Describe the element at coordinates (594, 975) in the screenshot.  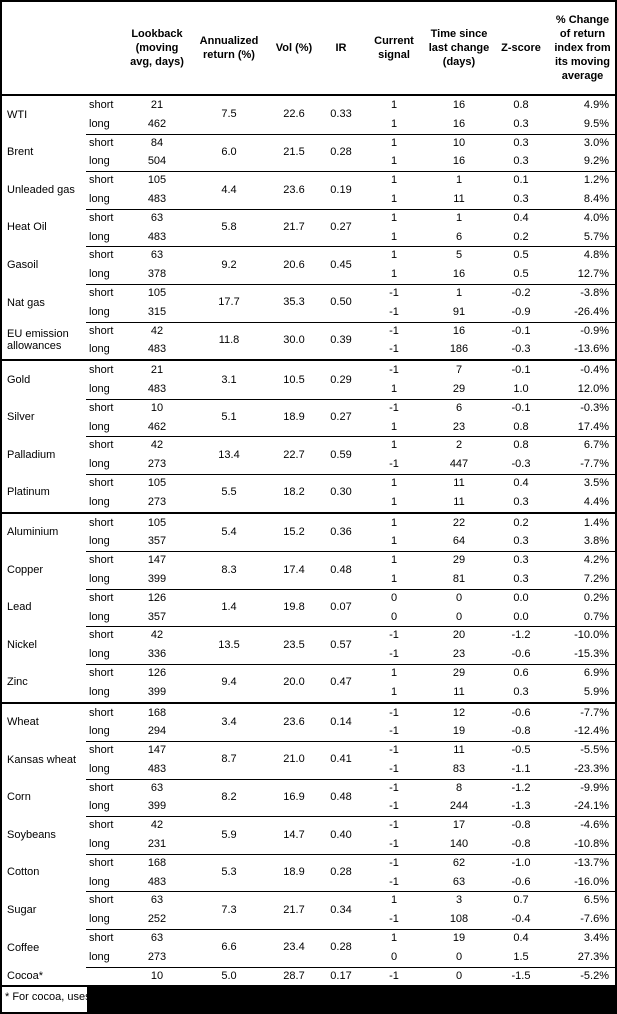
I see `pct-change-value: -5.2%` at that location.